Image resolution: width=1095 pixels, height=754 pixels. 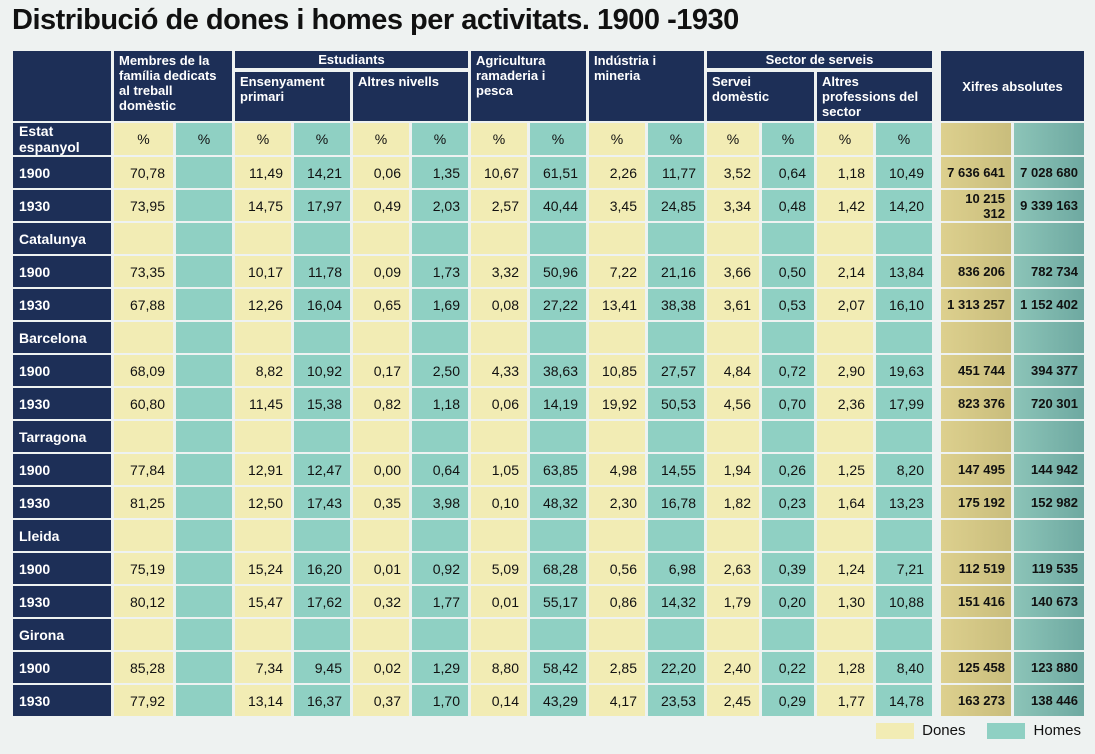 I want to click on value-cell: 2,36, so click(x=845, y=403).